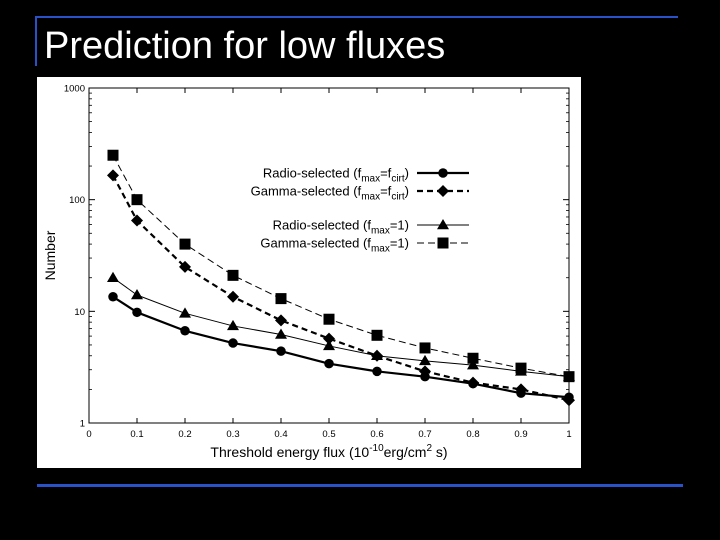 This screenshot has width=720, height=540. What do you see at coordinates (356, 17) in the screenshot?
I see `title-frame-top-line` at bounding box center [356, 17].